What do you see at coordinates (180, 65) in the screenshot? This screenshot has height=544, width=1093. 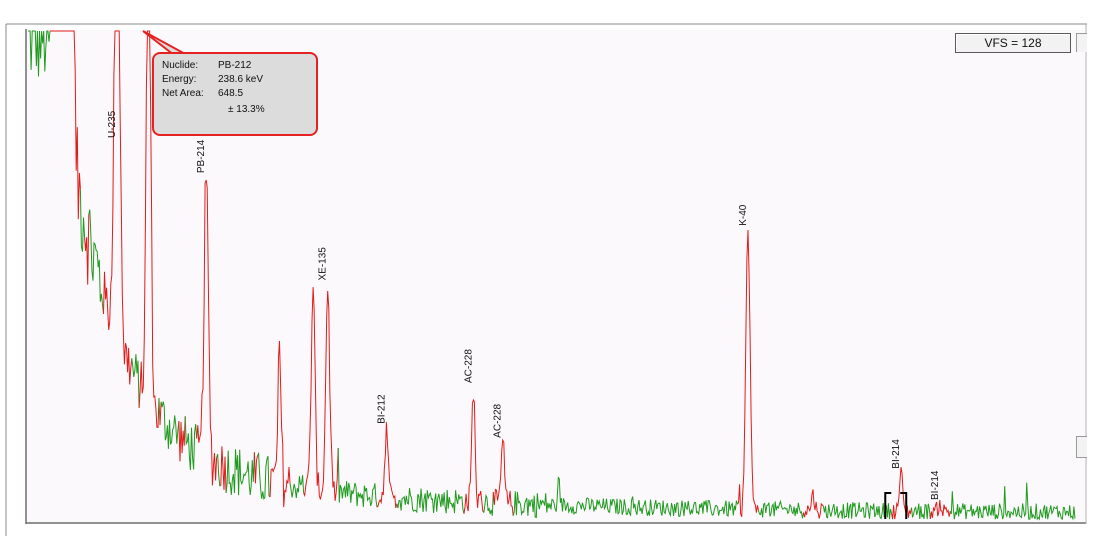 I see `tooltip-nuclide-label: Nuclide:` at bounding box center [180, 65].